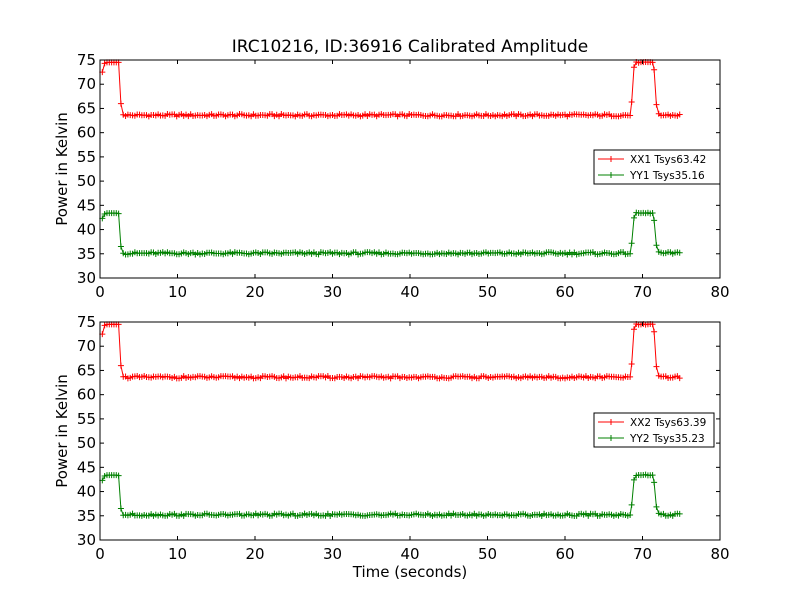  I want to click on legend-label: XX1 Tsys63.42, so click(668, 160).